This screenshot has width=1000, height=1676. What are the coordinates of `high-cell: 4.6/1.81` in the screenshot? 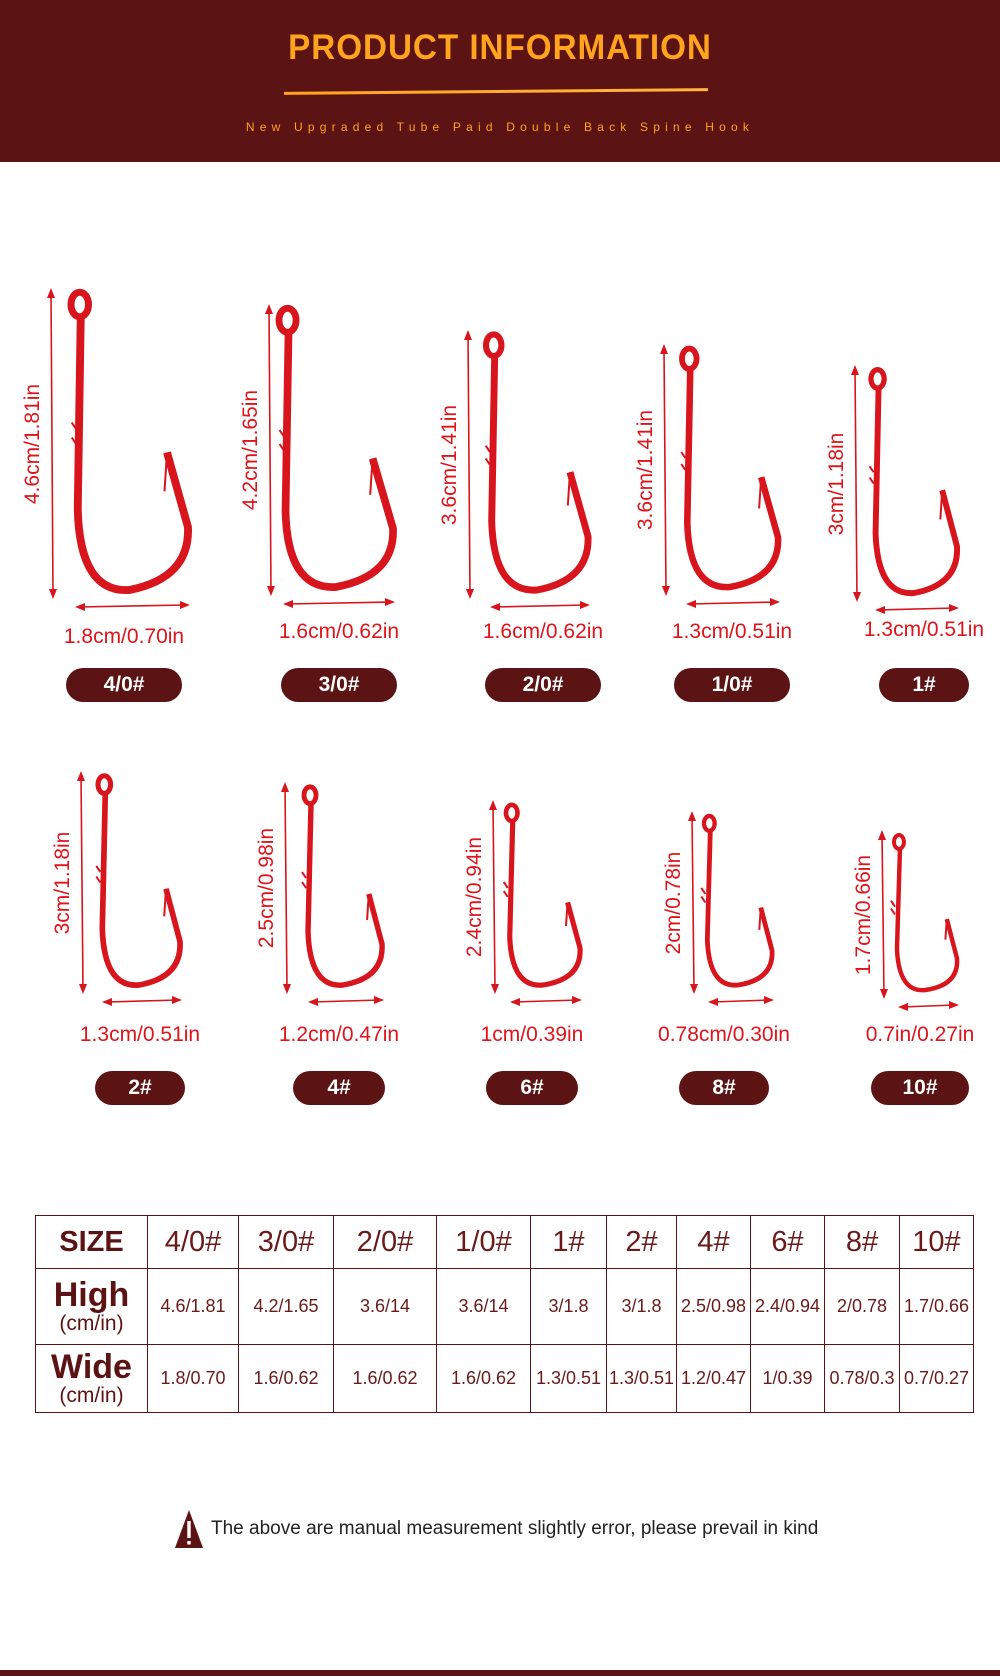 It's located at (193, 1306).